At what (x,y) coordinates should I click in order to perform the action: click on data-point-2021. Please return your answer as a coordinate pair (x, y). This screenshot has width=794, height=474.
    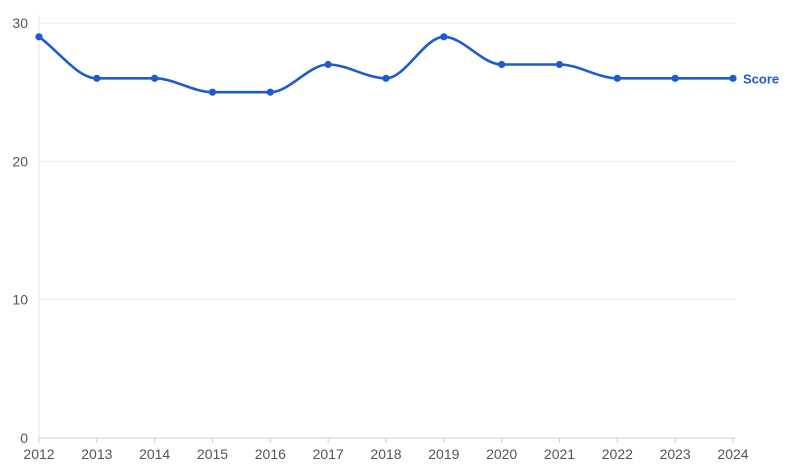
    Looking at the image, I should click on (559, 64).